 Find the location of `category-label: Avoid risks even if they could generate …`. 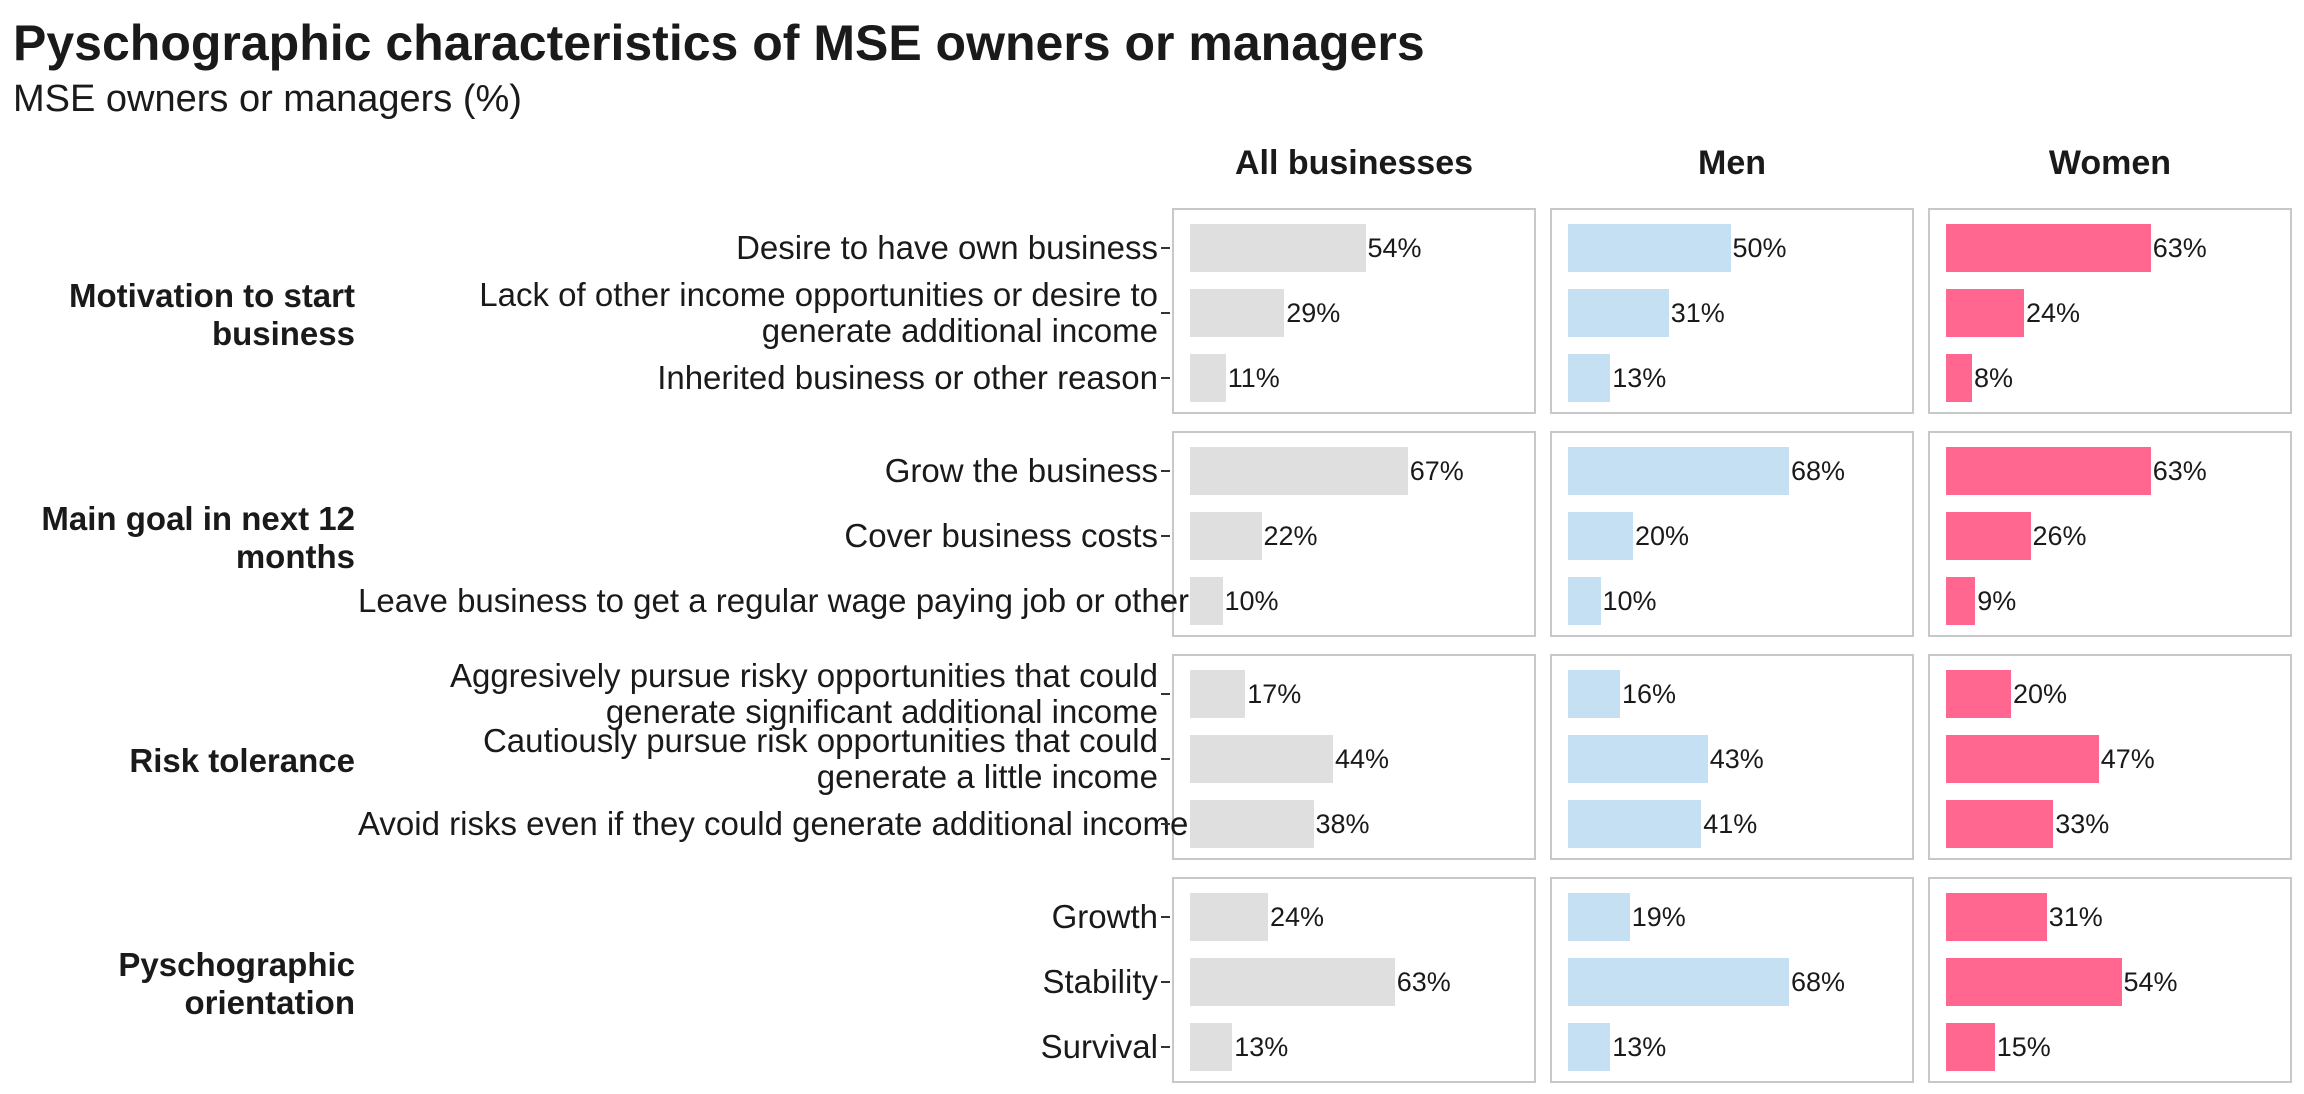

category-label: Avoid risks even if they could generate … is located at coordinates (773, 823).